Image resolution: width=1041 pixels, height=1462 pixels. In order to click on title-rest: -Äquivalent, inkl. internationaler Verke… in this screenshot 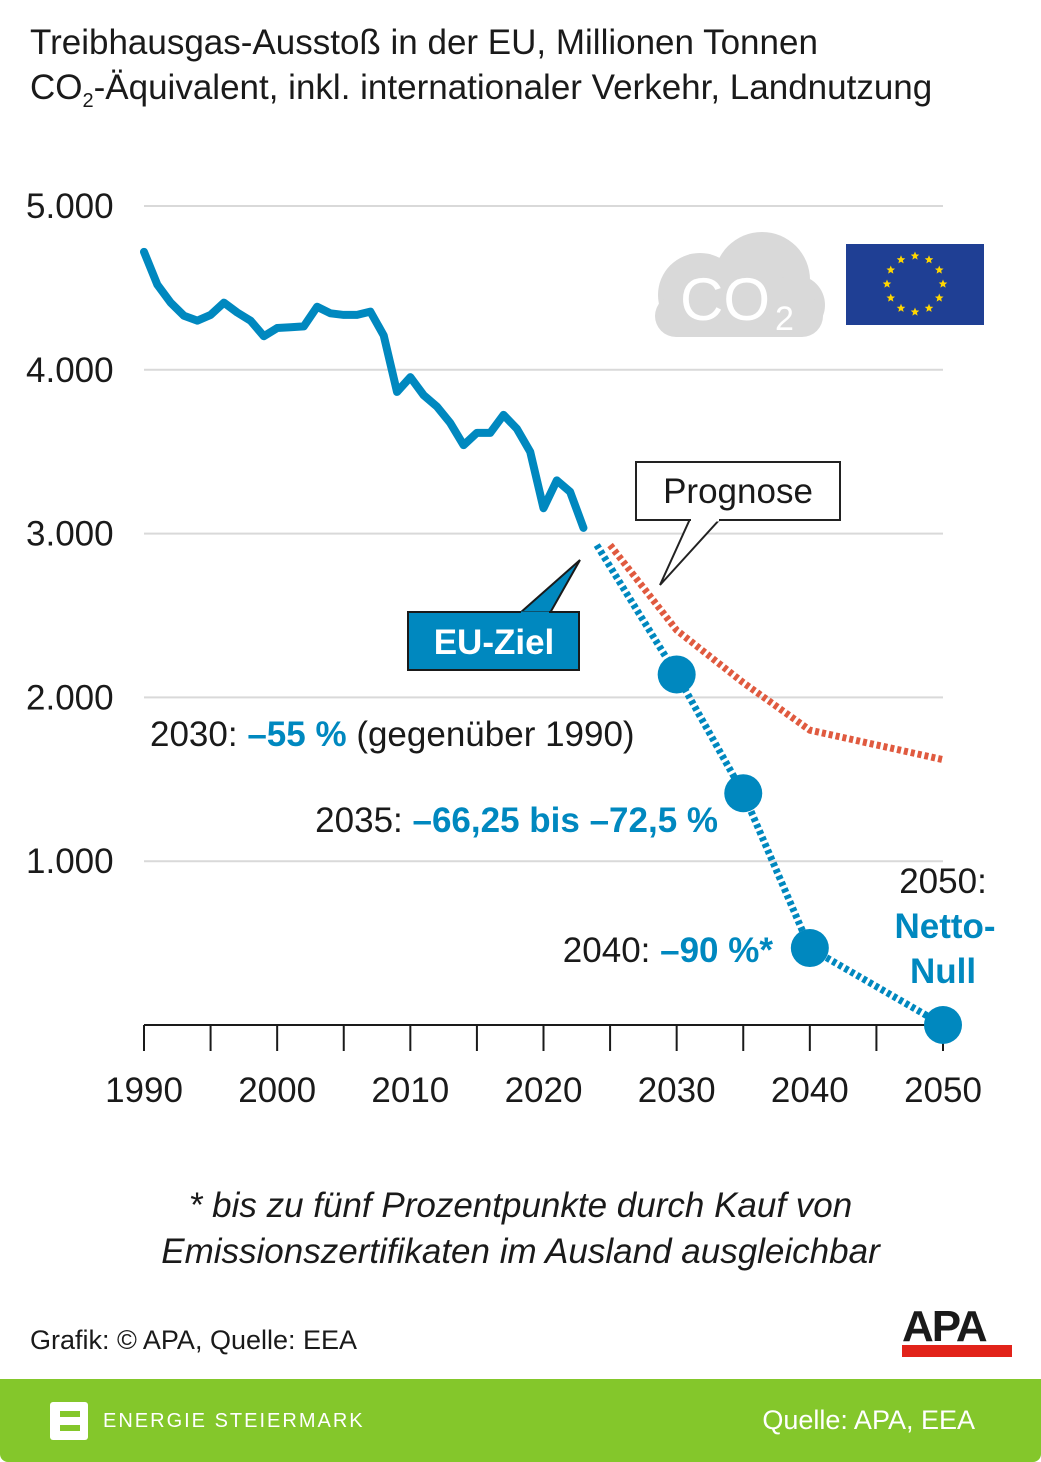, I will do `click(513, 87)`.